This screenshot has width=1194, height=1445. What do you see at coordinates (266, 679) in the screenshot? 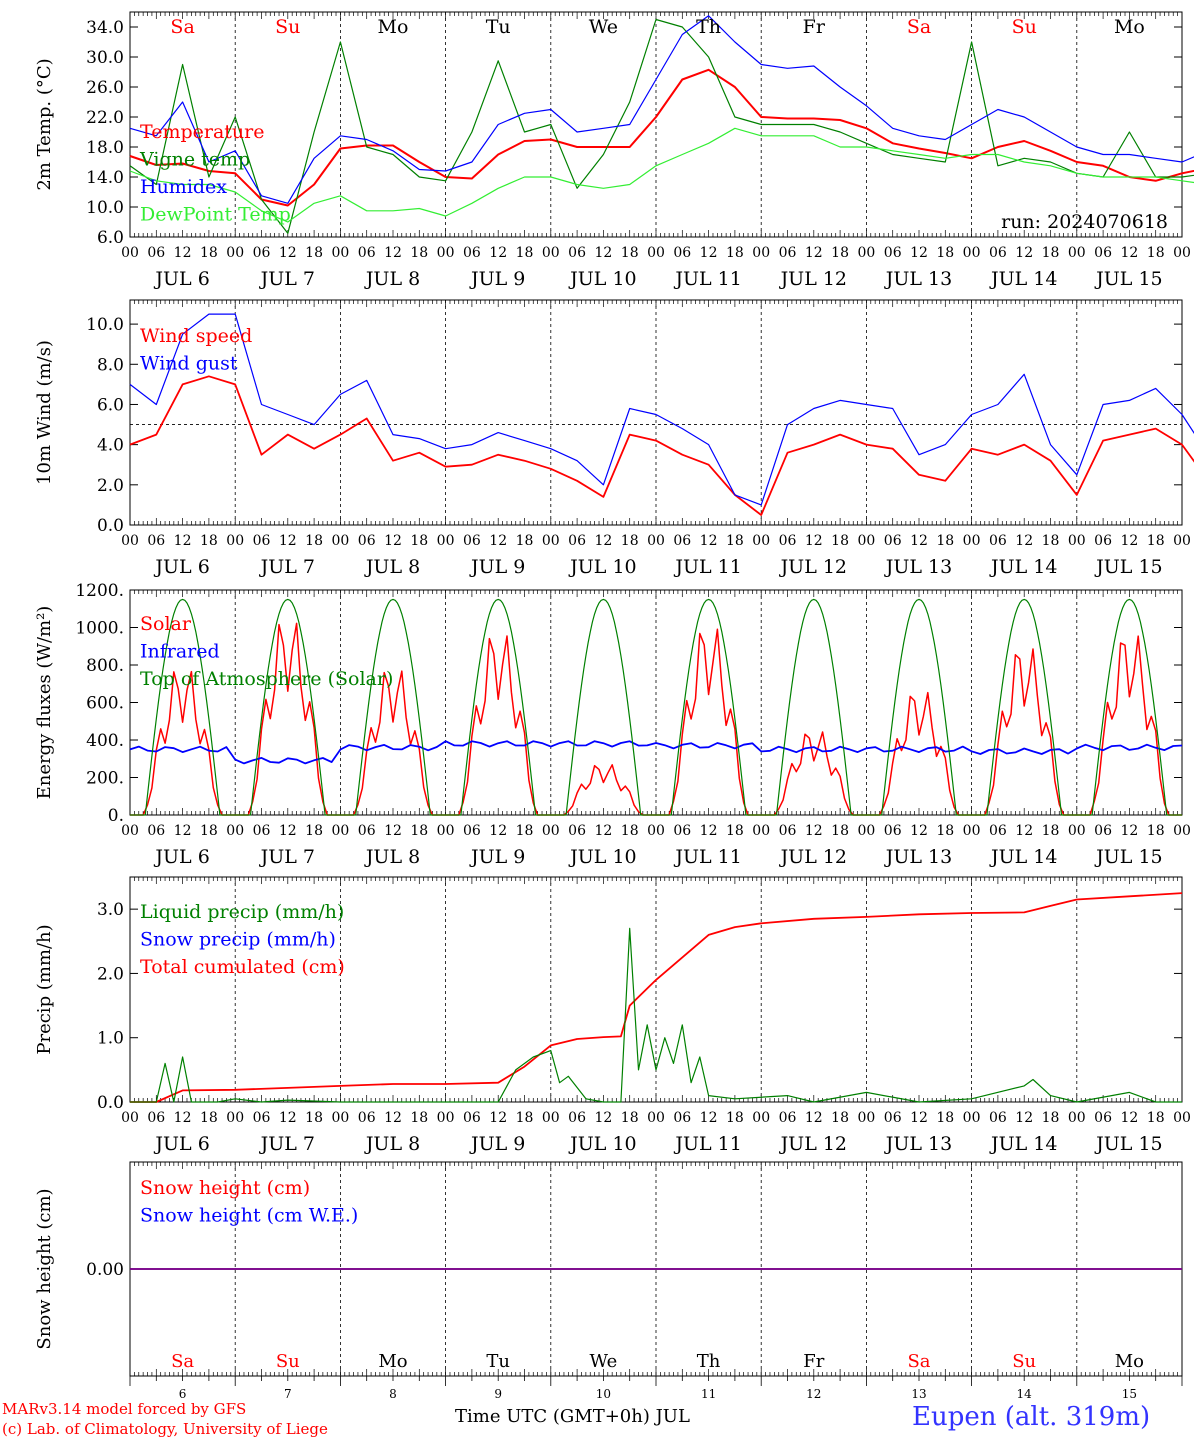
I see `legend-entry: Top of Atmosphere (Solar)` at bounding box center [266, 679].